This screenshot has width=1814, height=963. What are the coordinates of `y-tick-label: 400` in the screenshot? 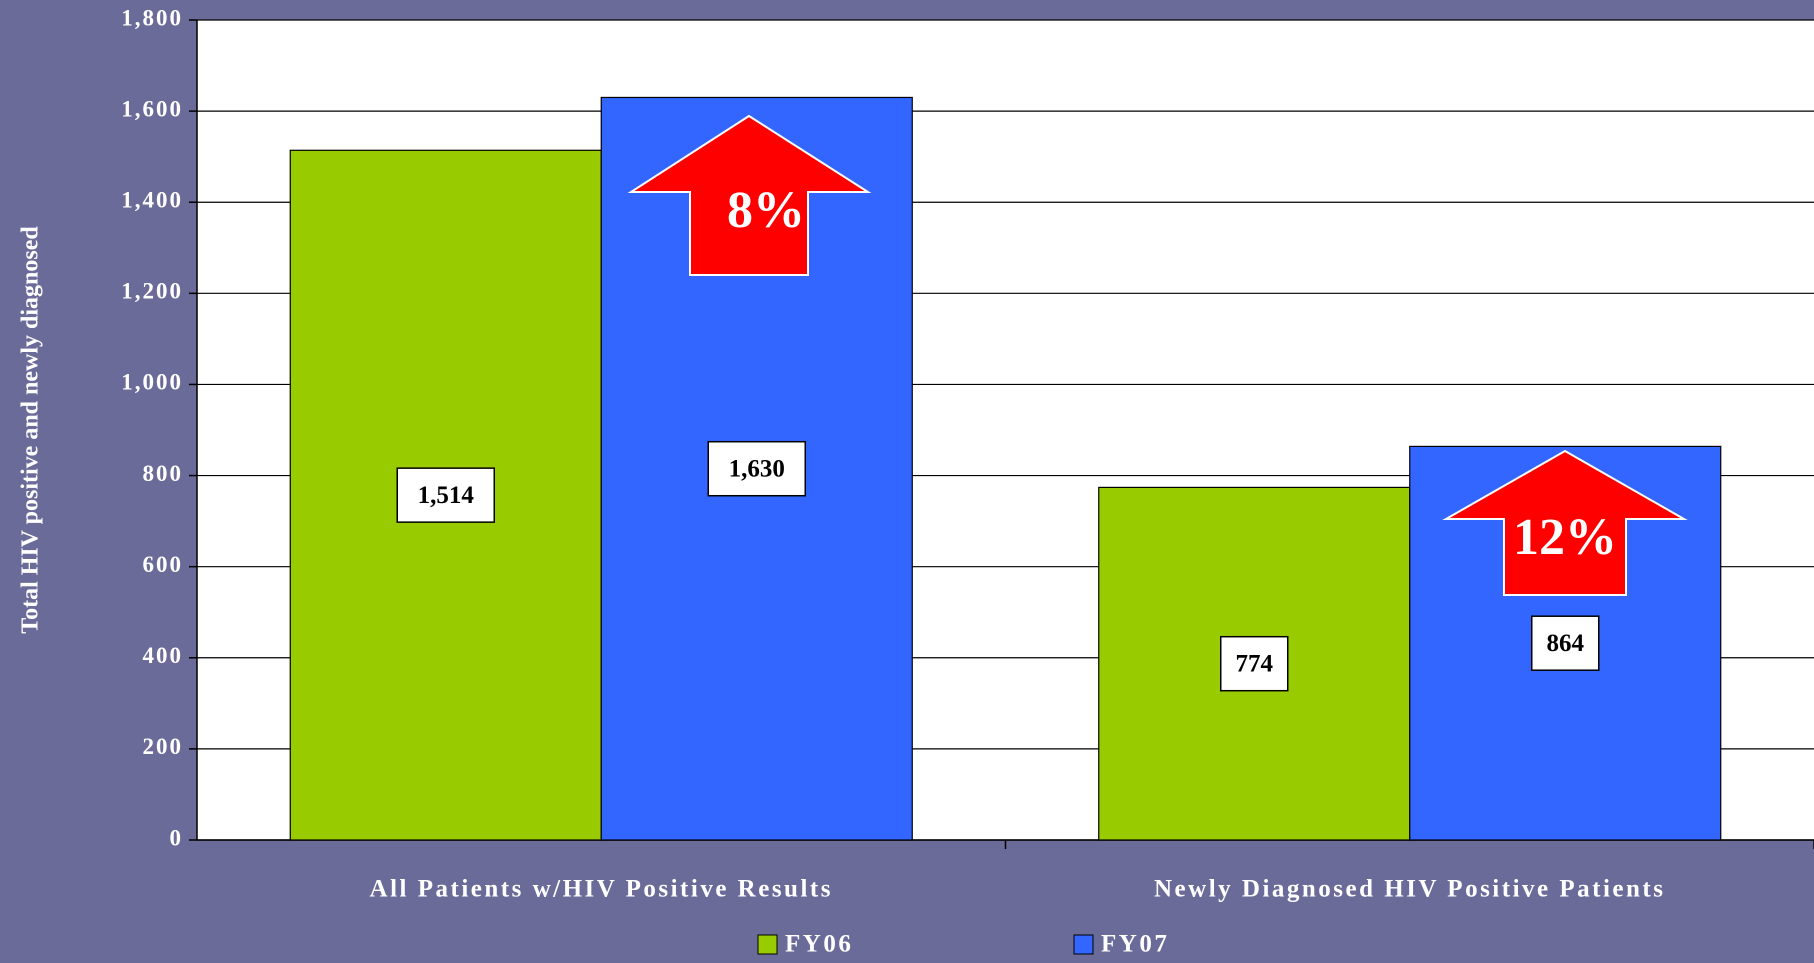 It's located at (163, 655).